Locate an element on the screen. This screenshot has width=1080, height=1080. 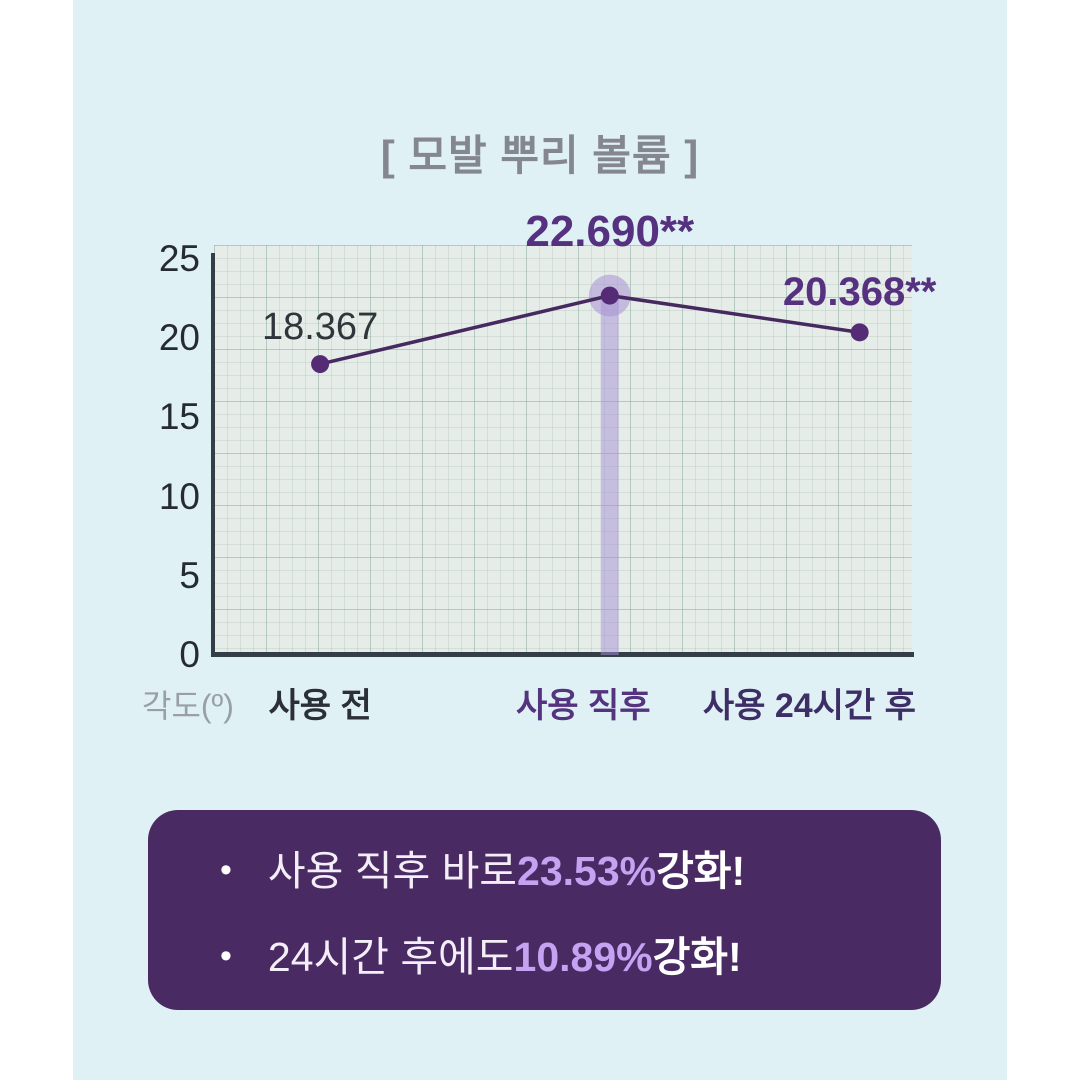
summary-text: 24시간 후에도 is located at coordinates (390, 957).